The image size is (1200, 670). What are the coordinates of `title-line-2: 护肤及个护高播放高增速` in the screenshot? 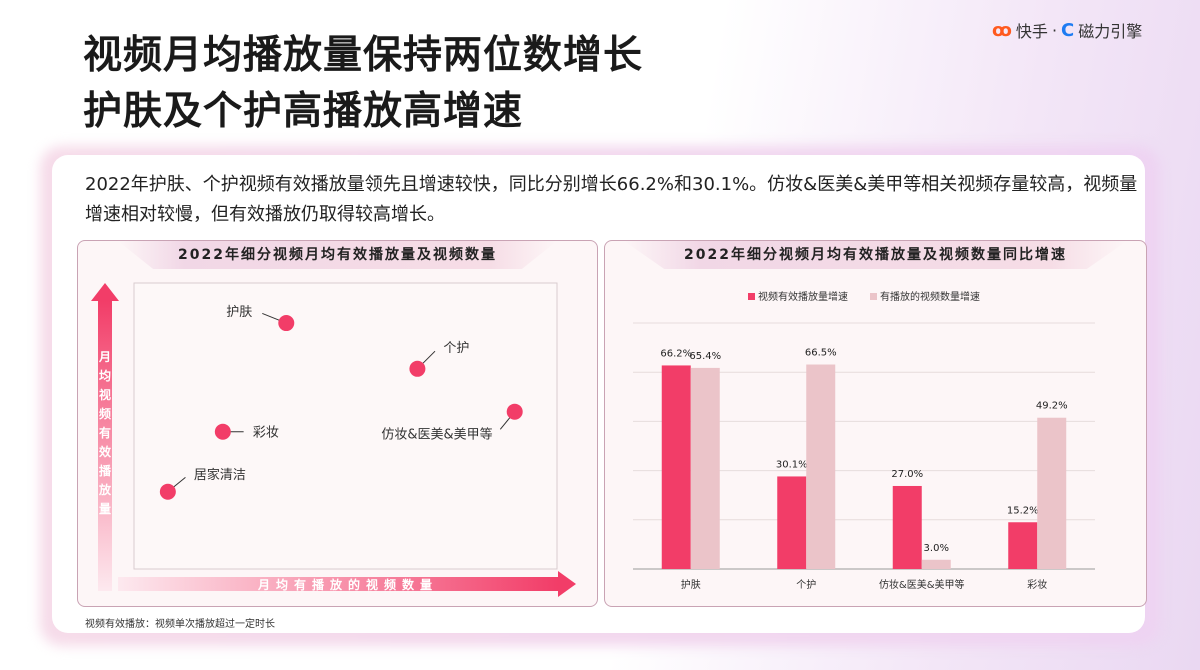 It's located at (303, 111).